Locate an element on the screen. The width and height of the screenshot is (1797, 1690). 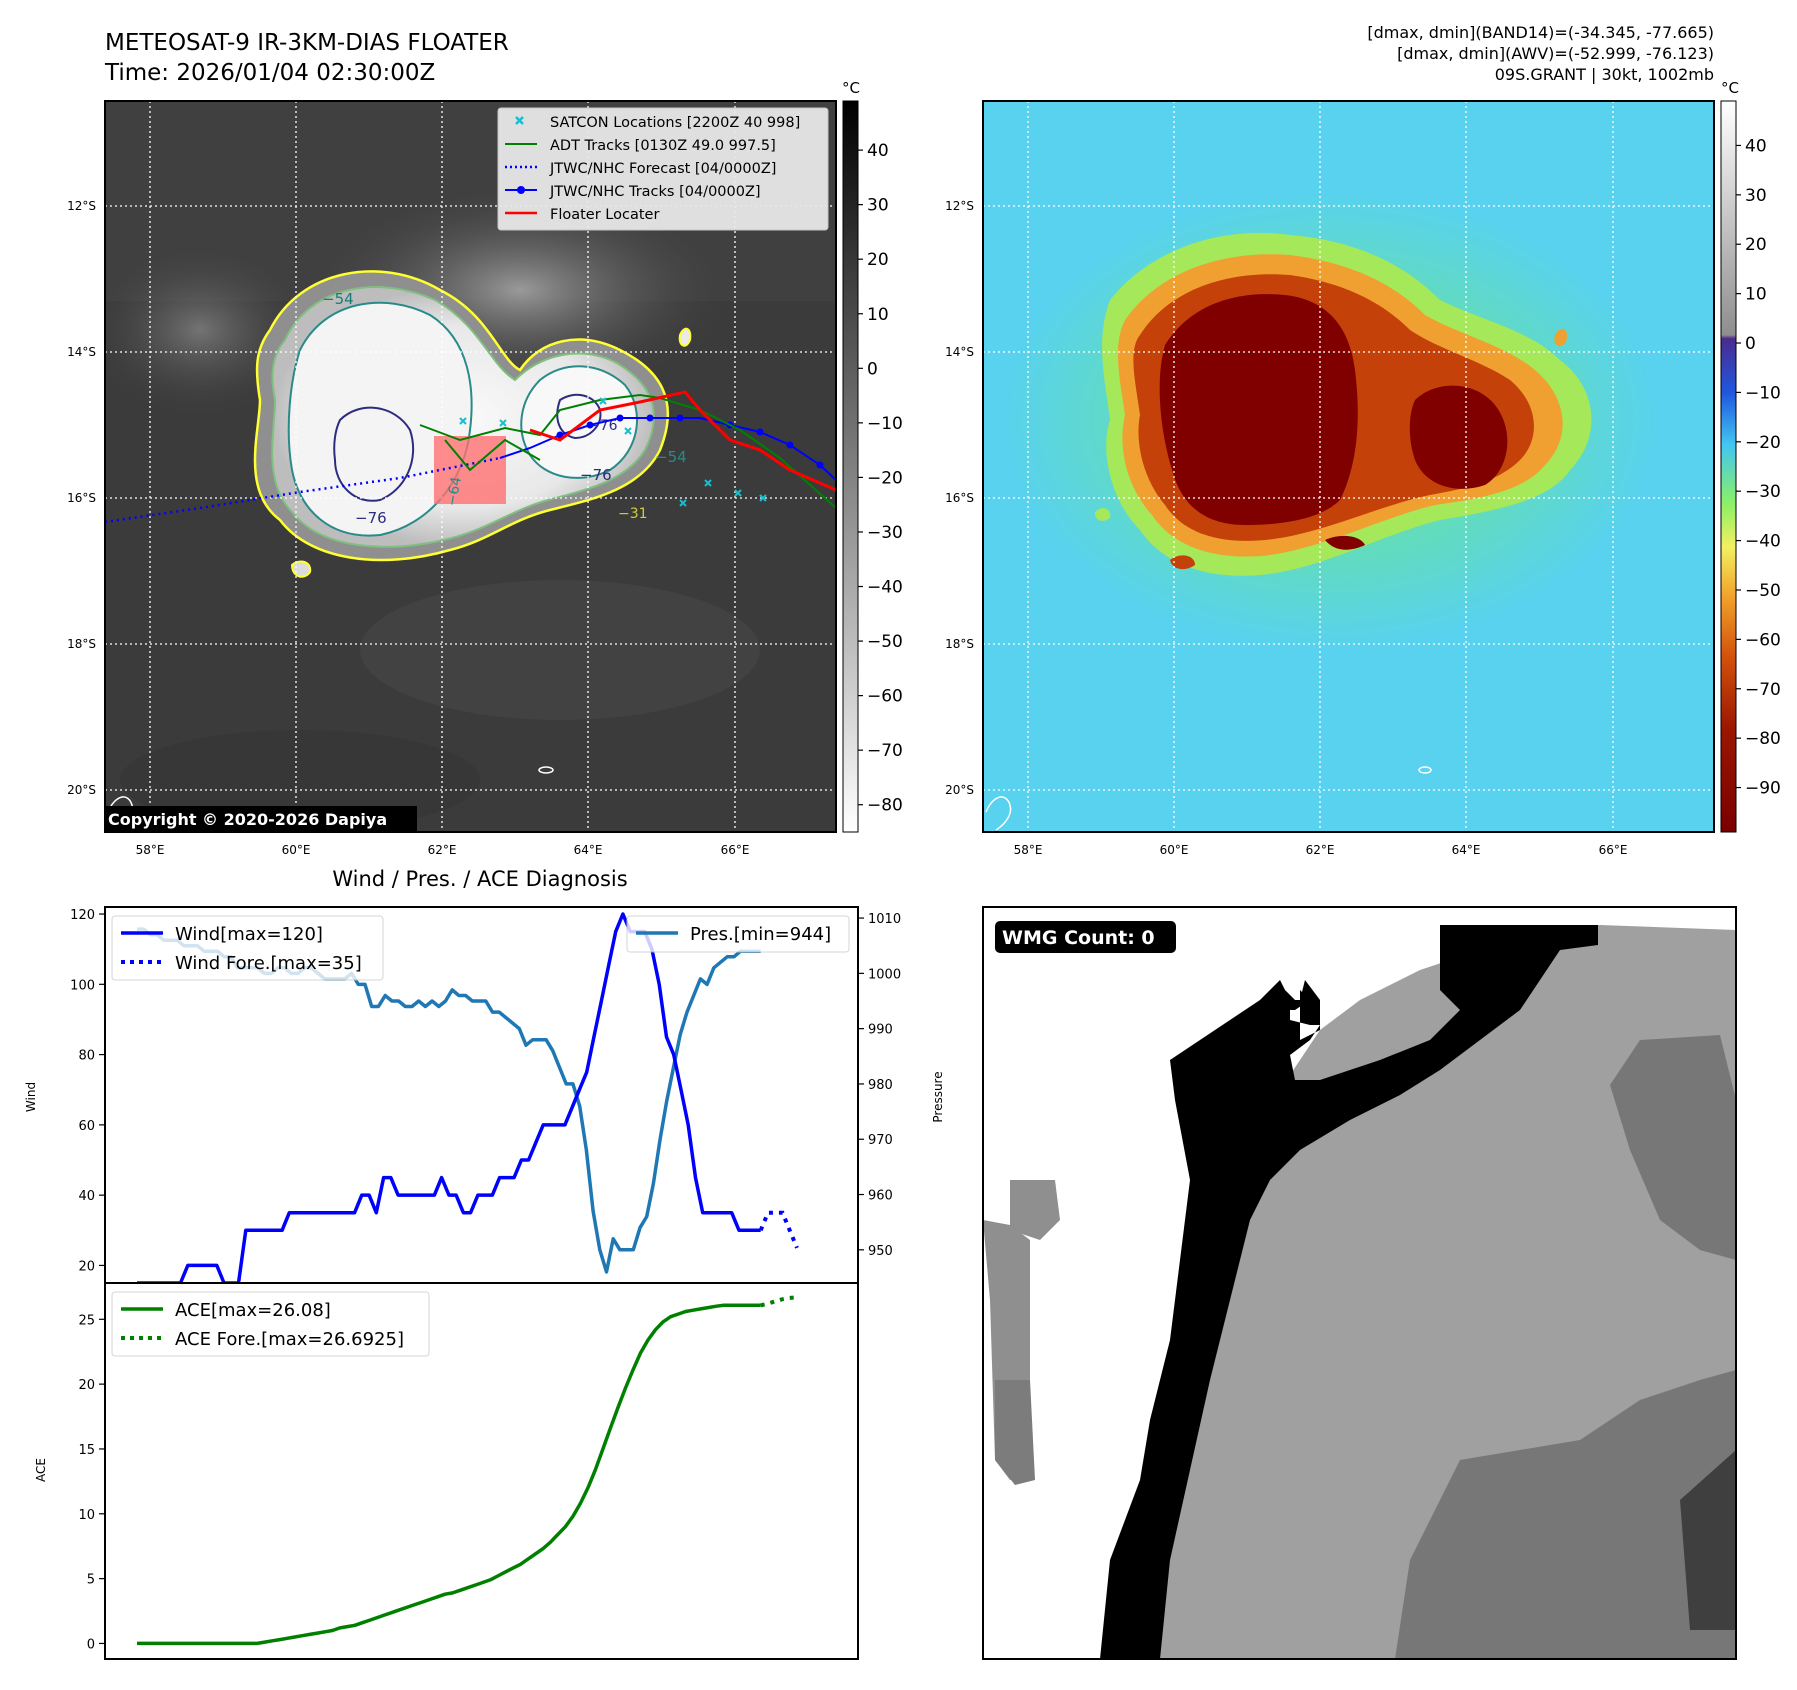
legend-adt: ADT Tracks [0130Z 49.0 997.5] is located at coordinates (663, 146).